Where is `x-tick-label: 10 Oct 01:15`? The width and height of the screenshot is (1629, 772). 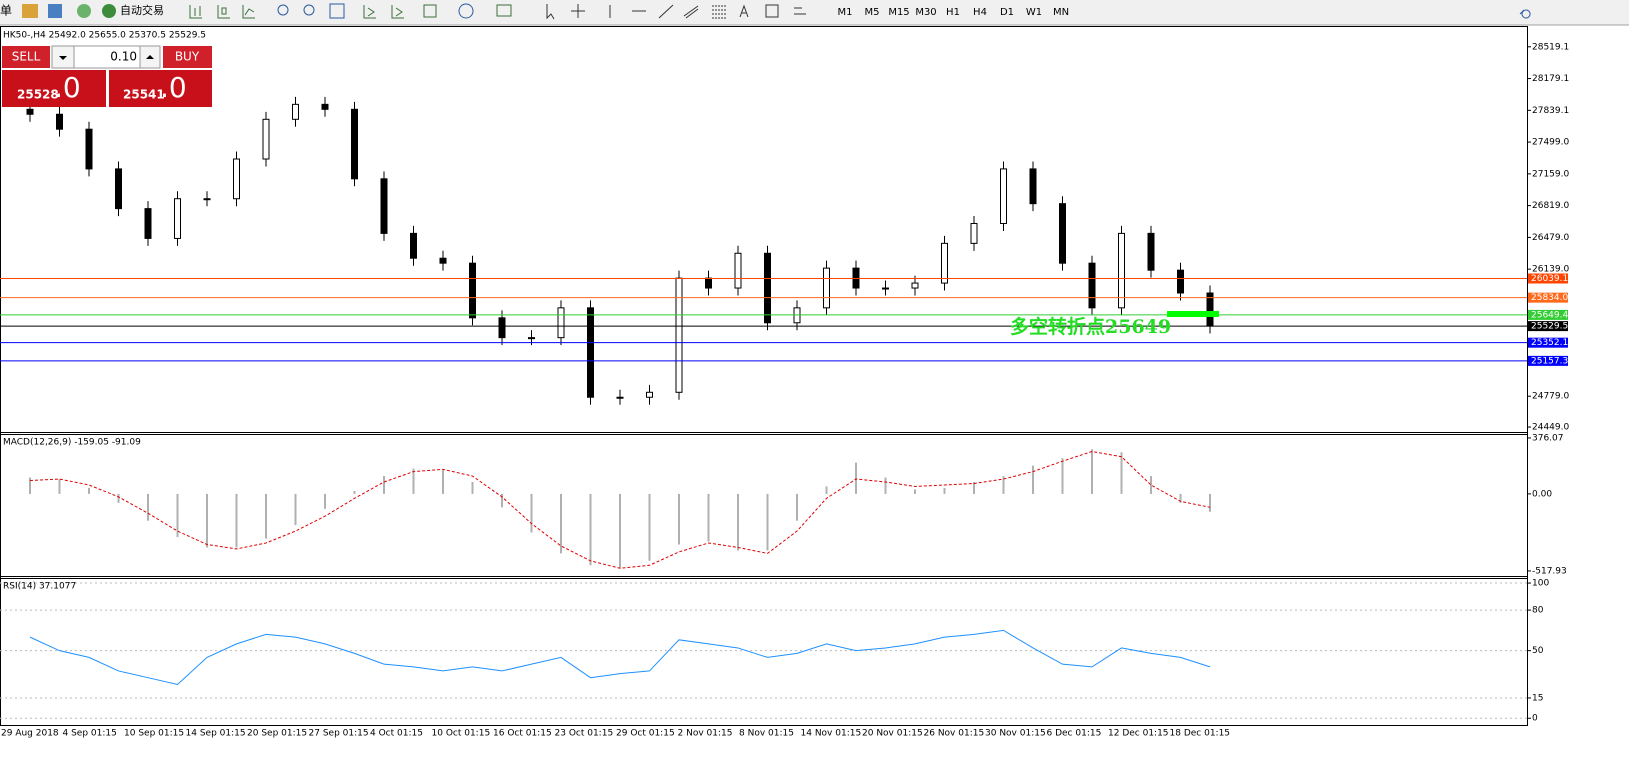 x-tick-label: 10 Oct 01:15 is located at coordinates (461, 734).